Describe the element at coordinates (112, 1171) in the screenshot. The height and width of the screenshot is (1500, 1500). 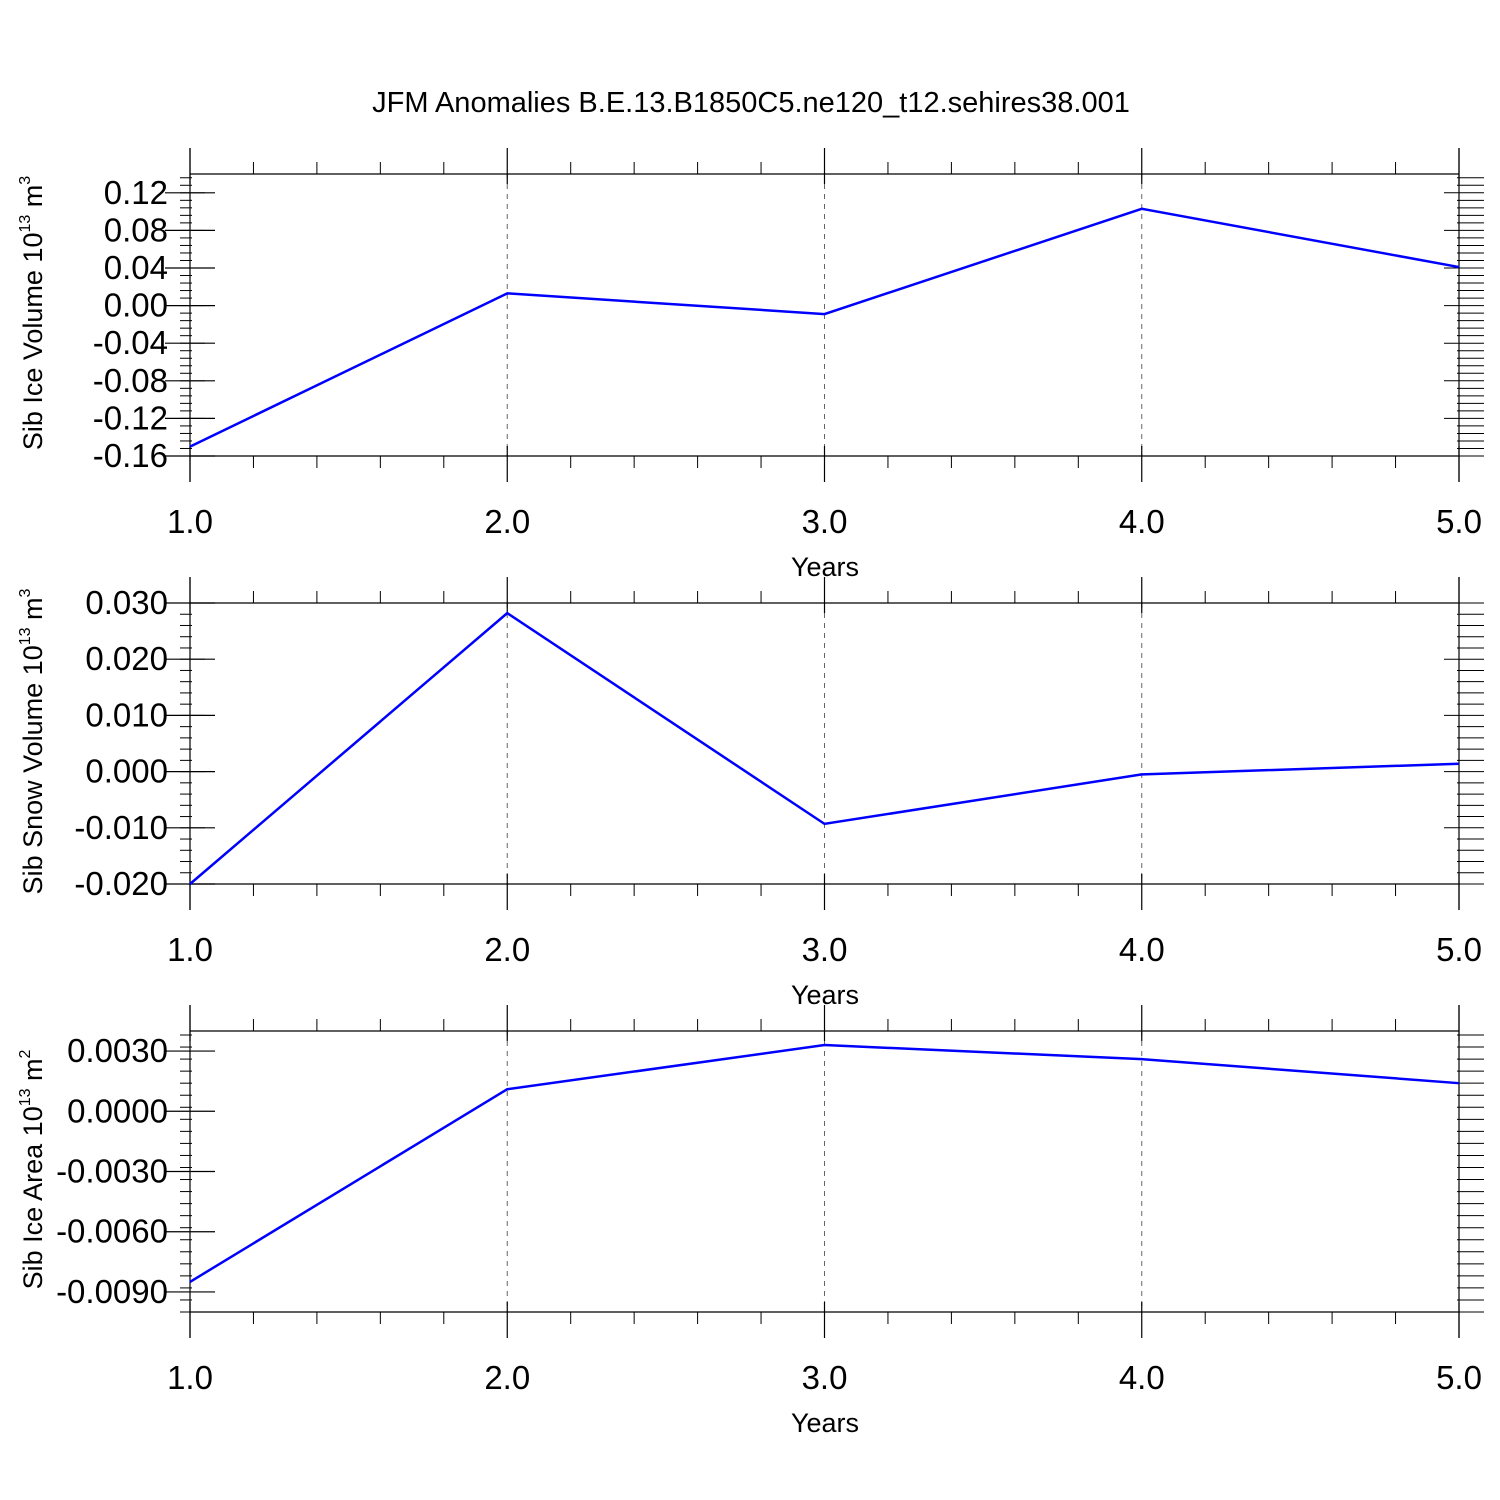
I see `y-tick-label: -0.0030` at that location.